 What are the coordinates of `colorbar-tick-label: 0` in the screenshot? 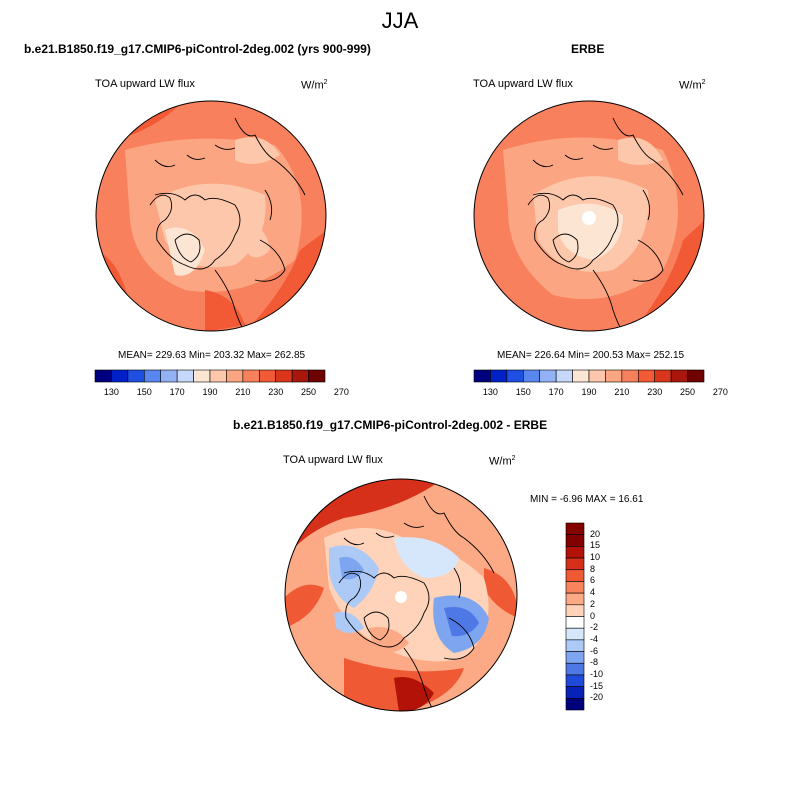 It's located at (593, 615).